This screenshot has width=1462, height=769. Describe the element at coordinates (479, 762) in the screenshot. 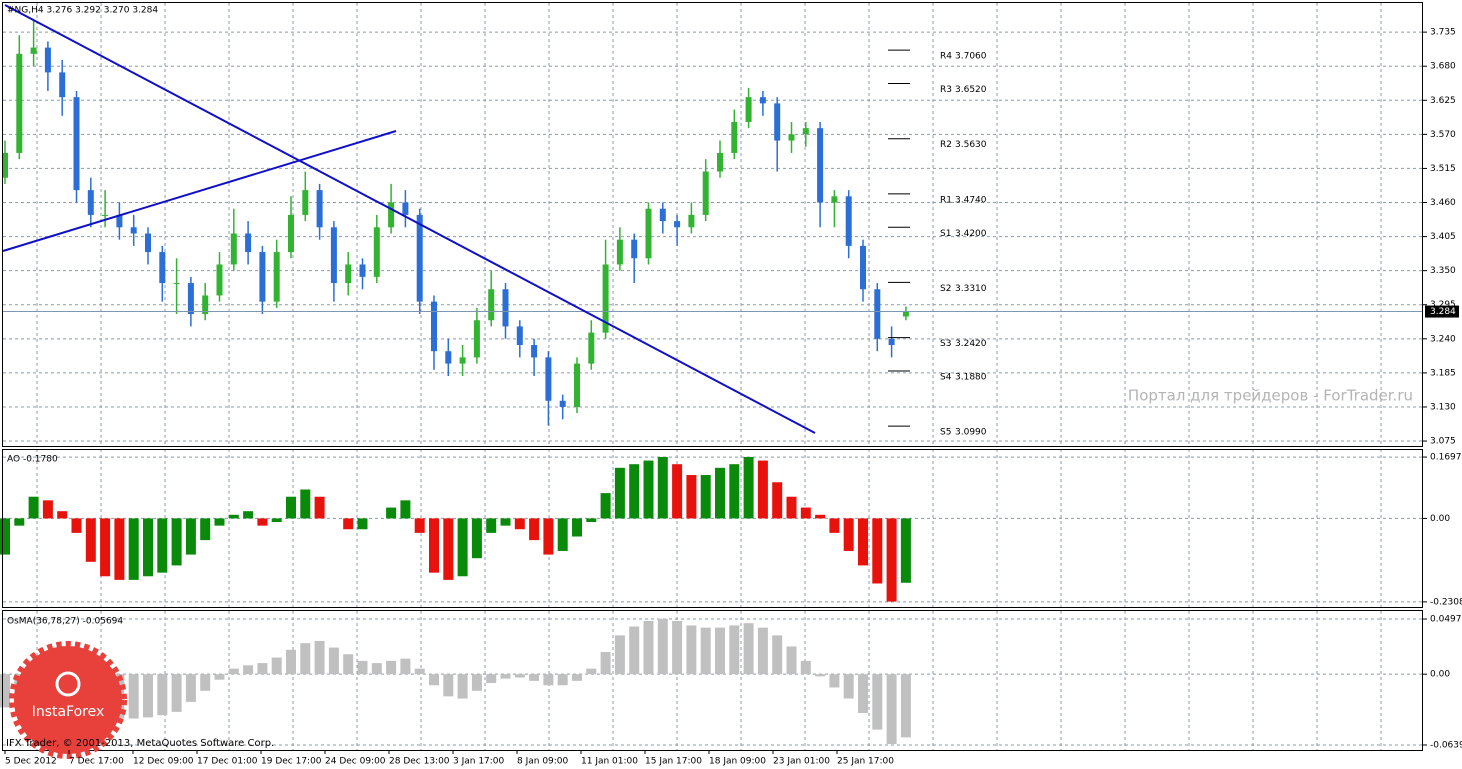

I see `x-tick-label: 3 Jan 17:00` at that location.